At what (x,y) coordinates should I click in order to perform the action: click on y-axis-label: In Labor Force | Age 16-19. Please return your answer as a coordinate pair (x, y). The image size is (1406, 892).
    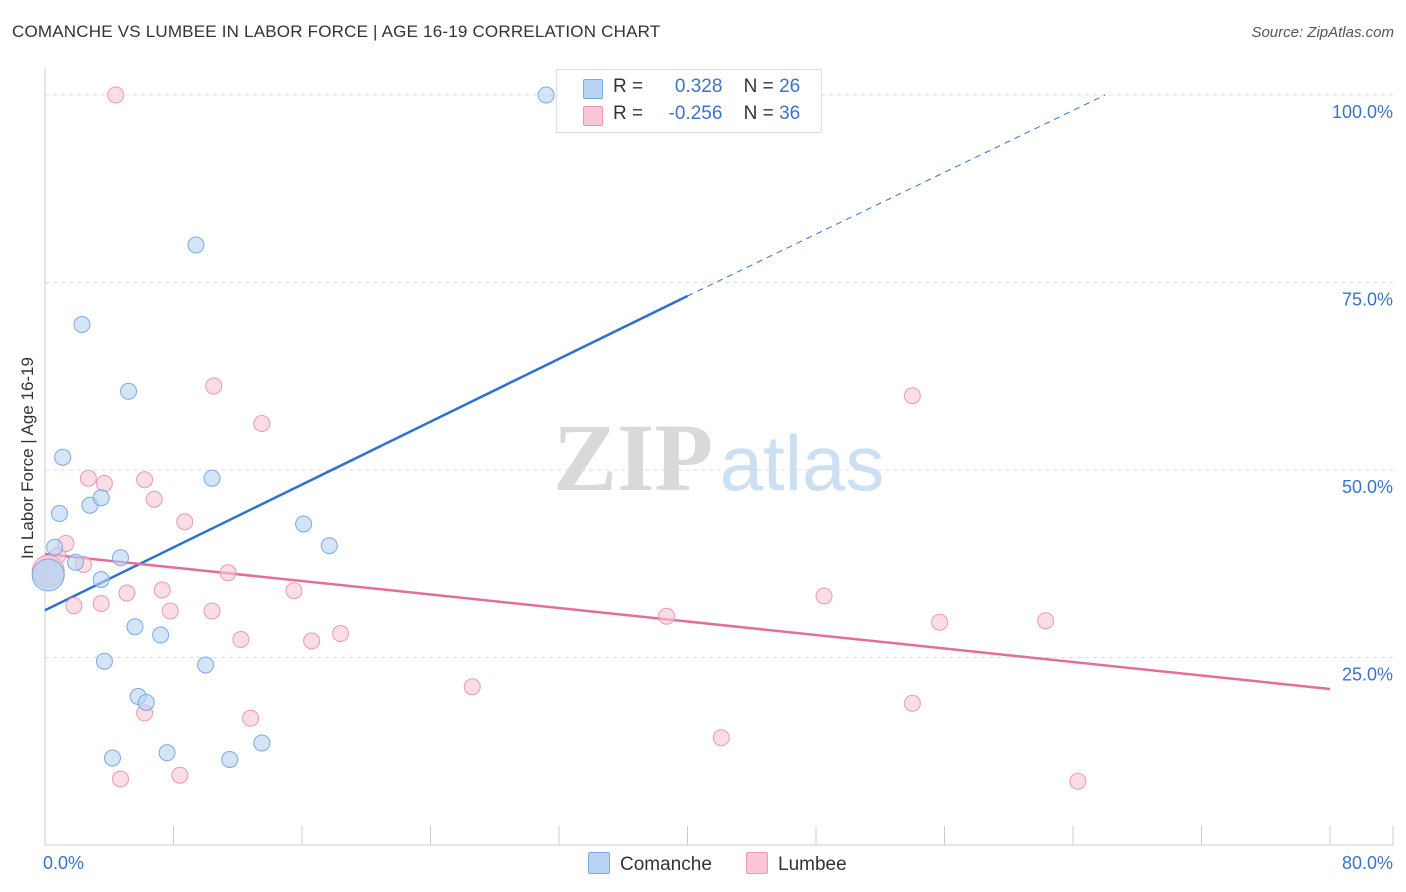
    Looking at the image, I should click on (27, 458).